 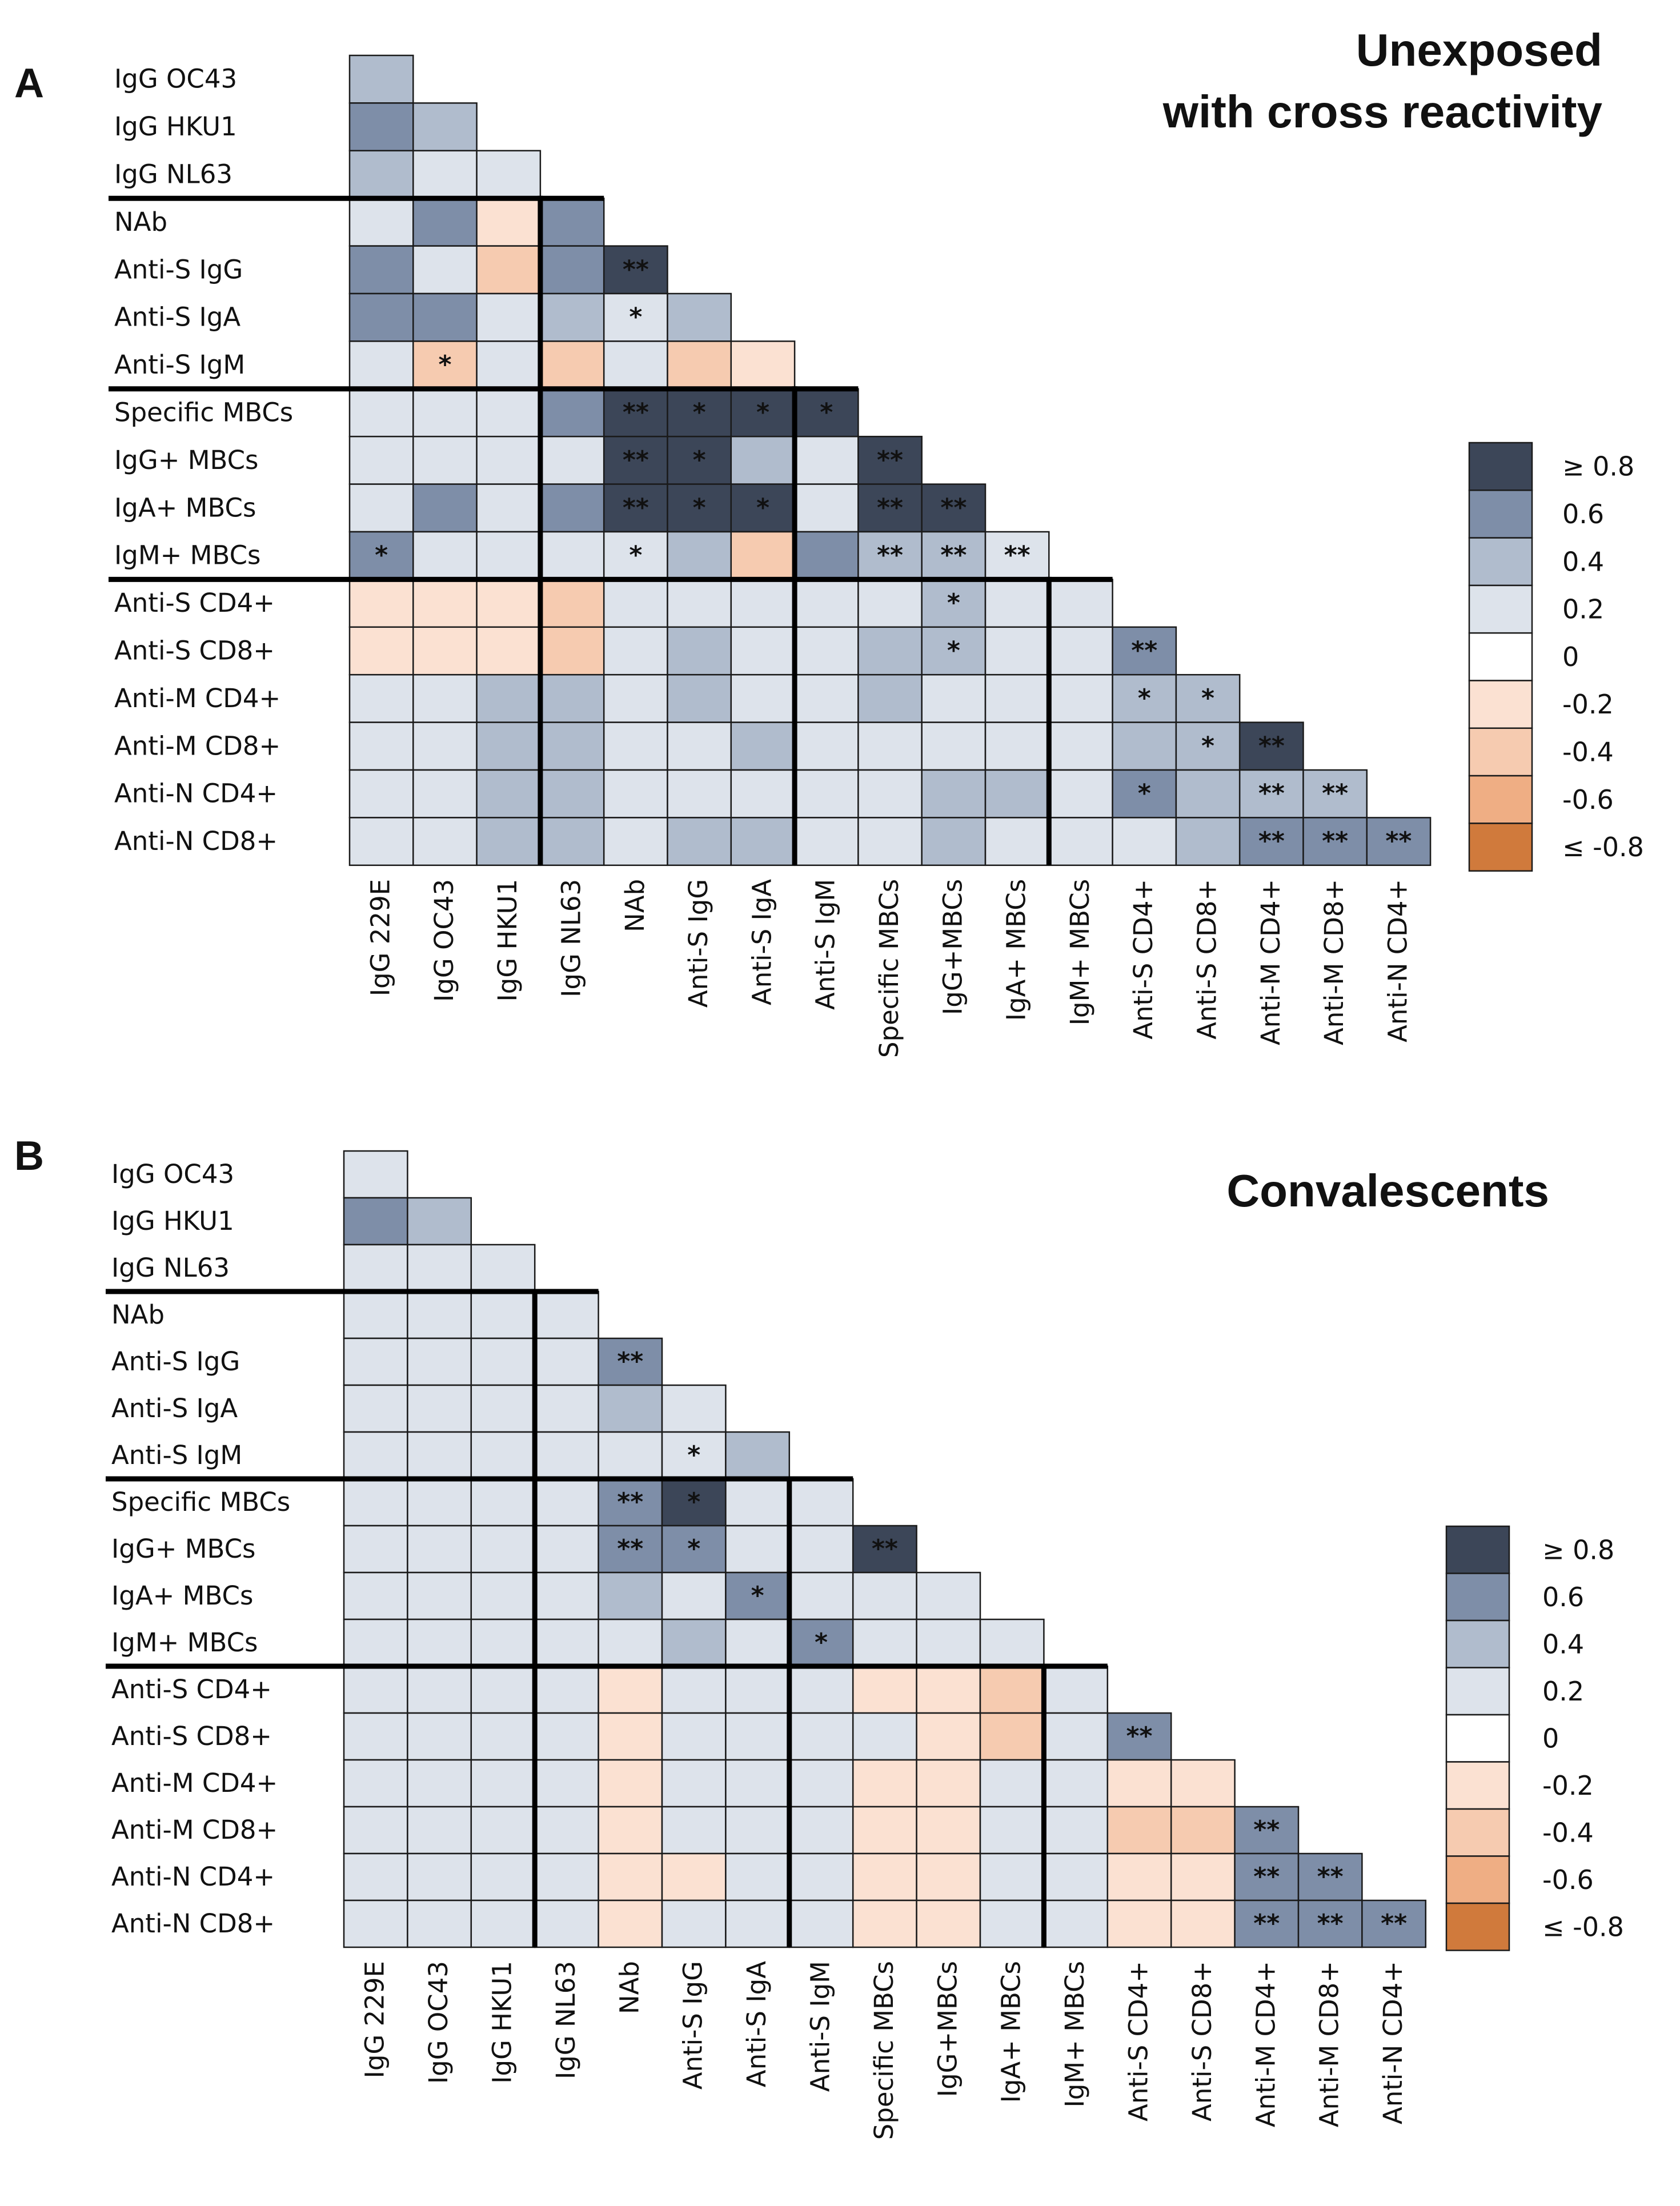 What do you see at coordinates (566, 2020) in the screenshot?
I see `column-label: IgG NL63` at bounding box center [566, 2020].